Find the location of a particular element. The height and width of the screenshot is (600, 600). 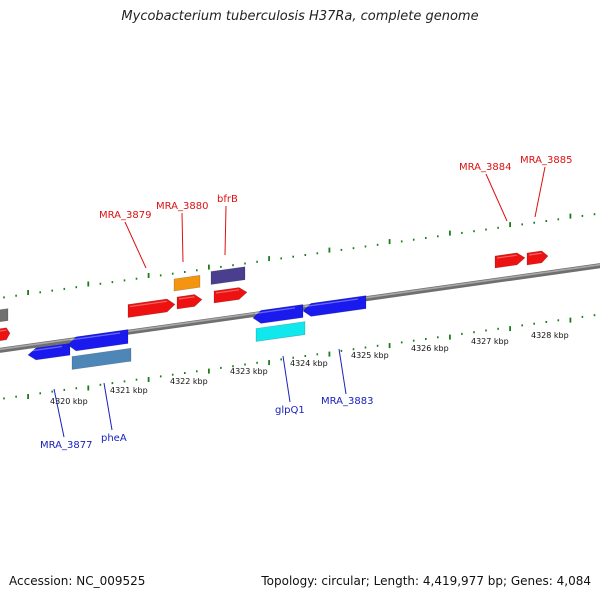

scale-label-4321: 4321 kbp is located at coordinates (129, 390).